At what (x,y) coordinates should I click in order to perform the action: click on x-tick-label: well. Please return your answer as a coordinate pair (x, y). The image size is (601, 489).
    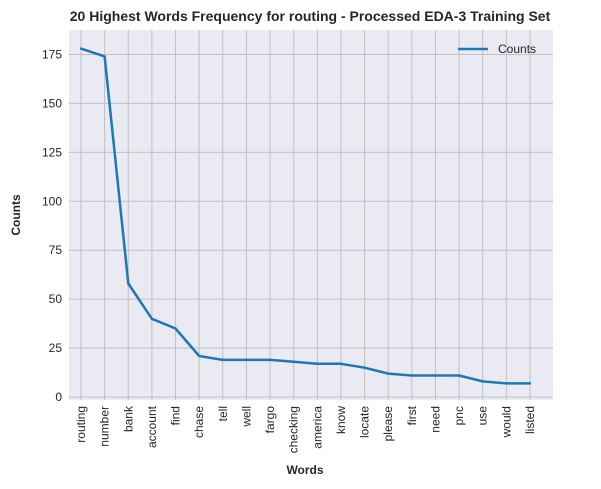
    Looking at the image, I should click on (246, 417).